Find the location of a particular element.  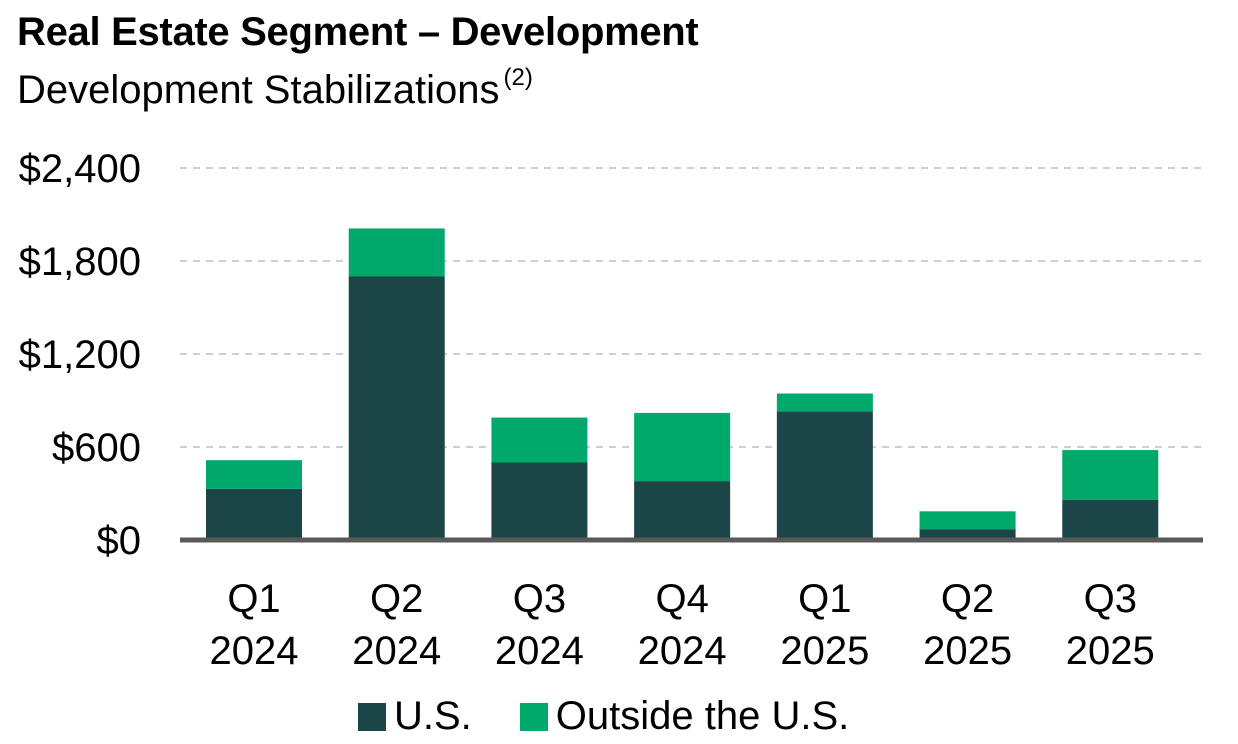

footnote-marker: (2) is located at coordinates (518, 77).